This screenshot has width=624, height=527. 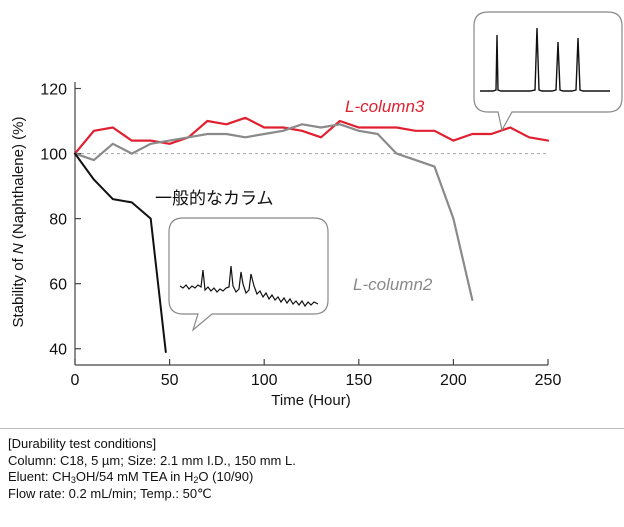 What do you see at coordinates (545, 59) in the screenshot?
I see `chromatogram-trace-l-column3` at bounding box center [545, 59].